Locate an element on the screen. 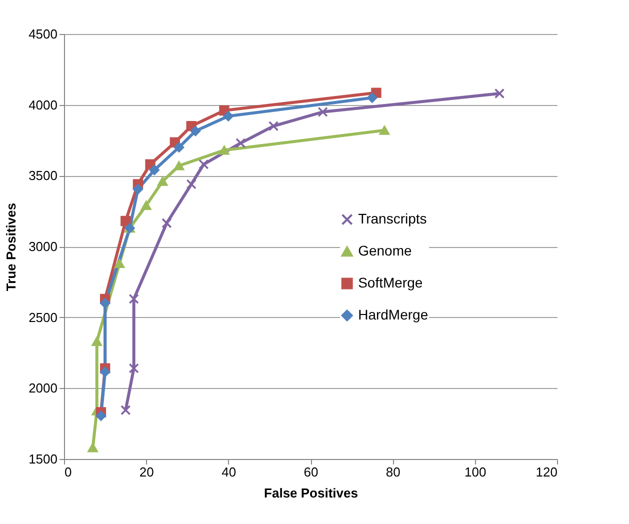 The width and height of the screenshot is (629, 524). x-tick-label: 20 is located at coordinates (146, 472).